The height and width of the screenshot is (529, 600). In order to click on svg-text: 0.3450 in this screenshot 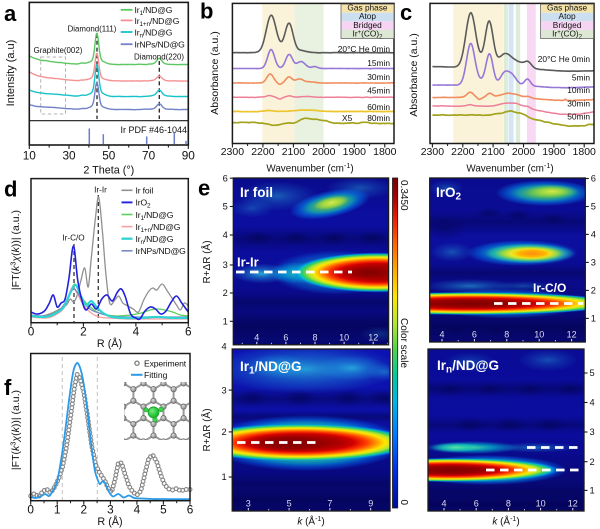, I will do `click(403, 195)`.